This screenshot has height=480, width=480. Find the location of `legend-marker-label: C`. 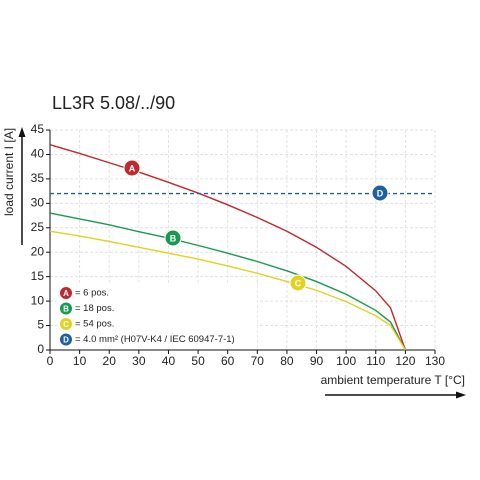

legend-marker-label: C is located at coordinates (66, 324).